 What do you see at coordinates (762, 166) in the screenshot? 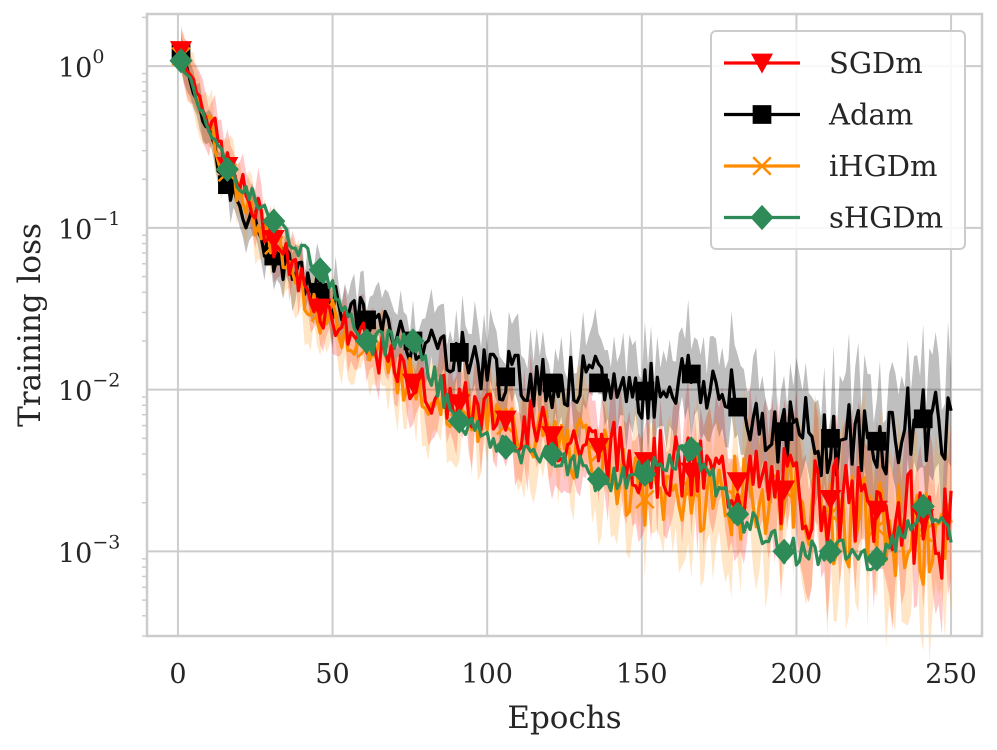
I see `legend-marker-ihgdm` at bounding box center [762, 166].